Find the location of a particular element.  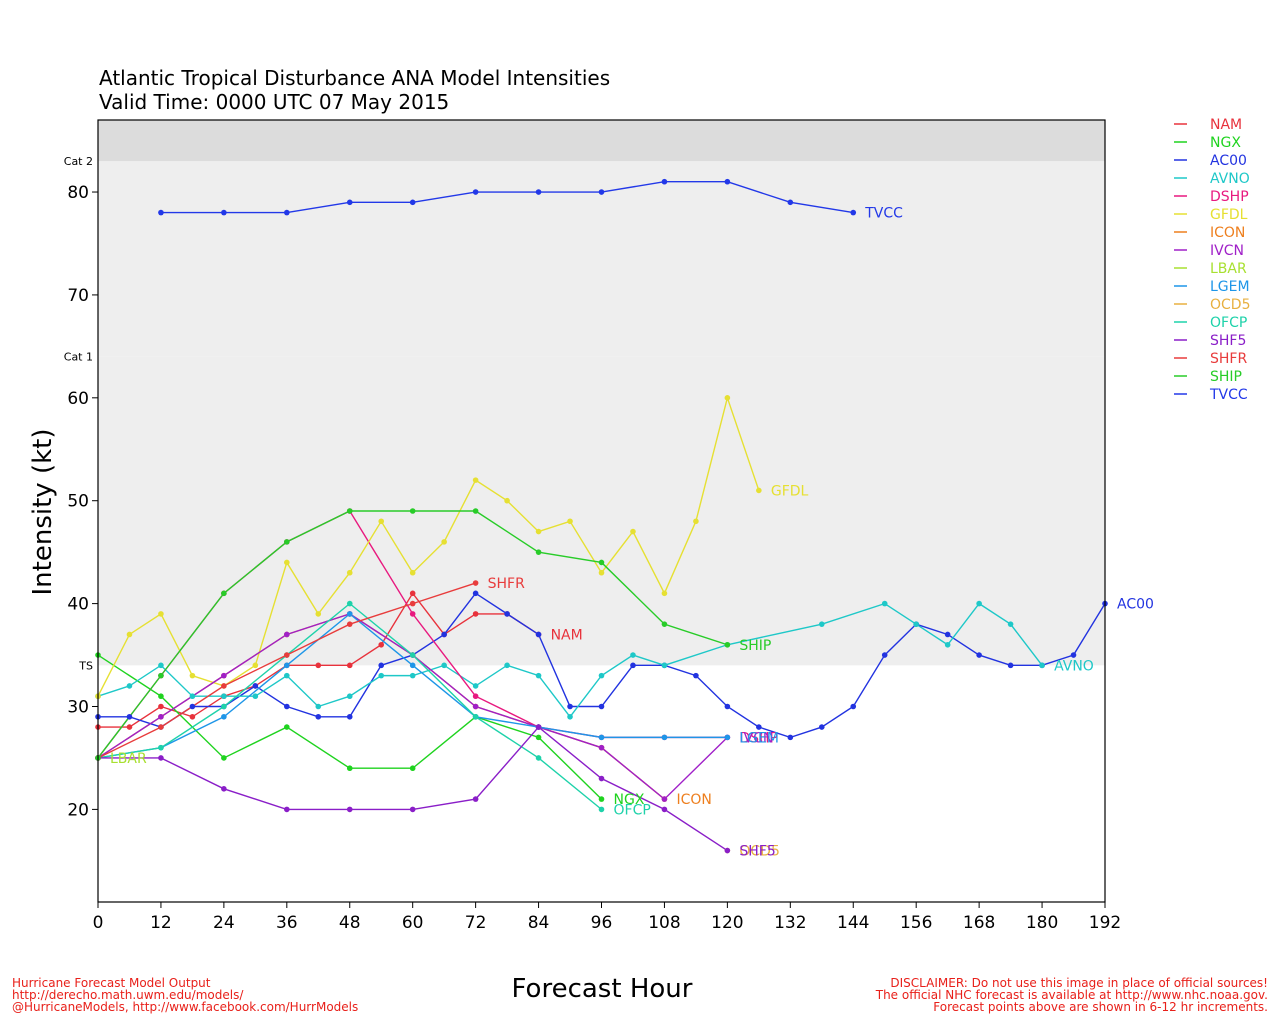

x-tick-label: 0 is located at coordinates (98, 923).